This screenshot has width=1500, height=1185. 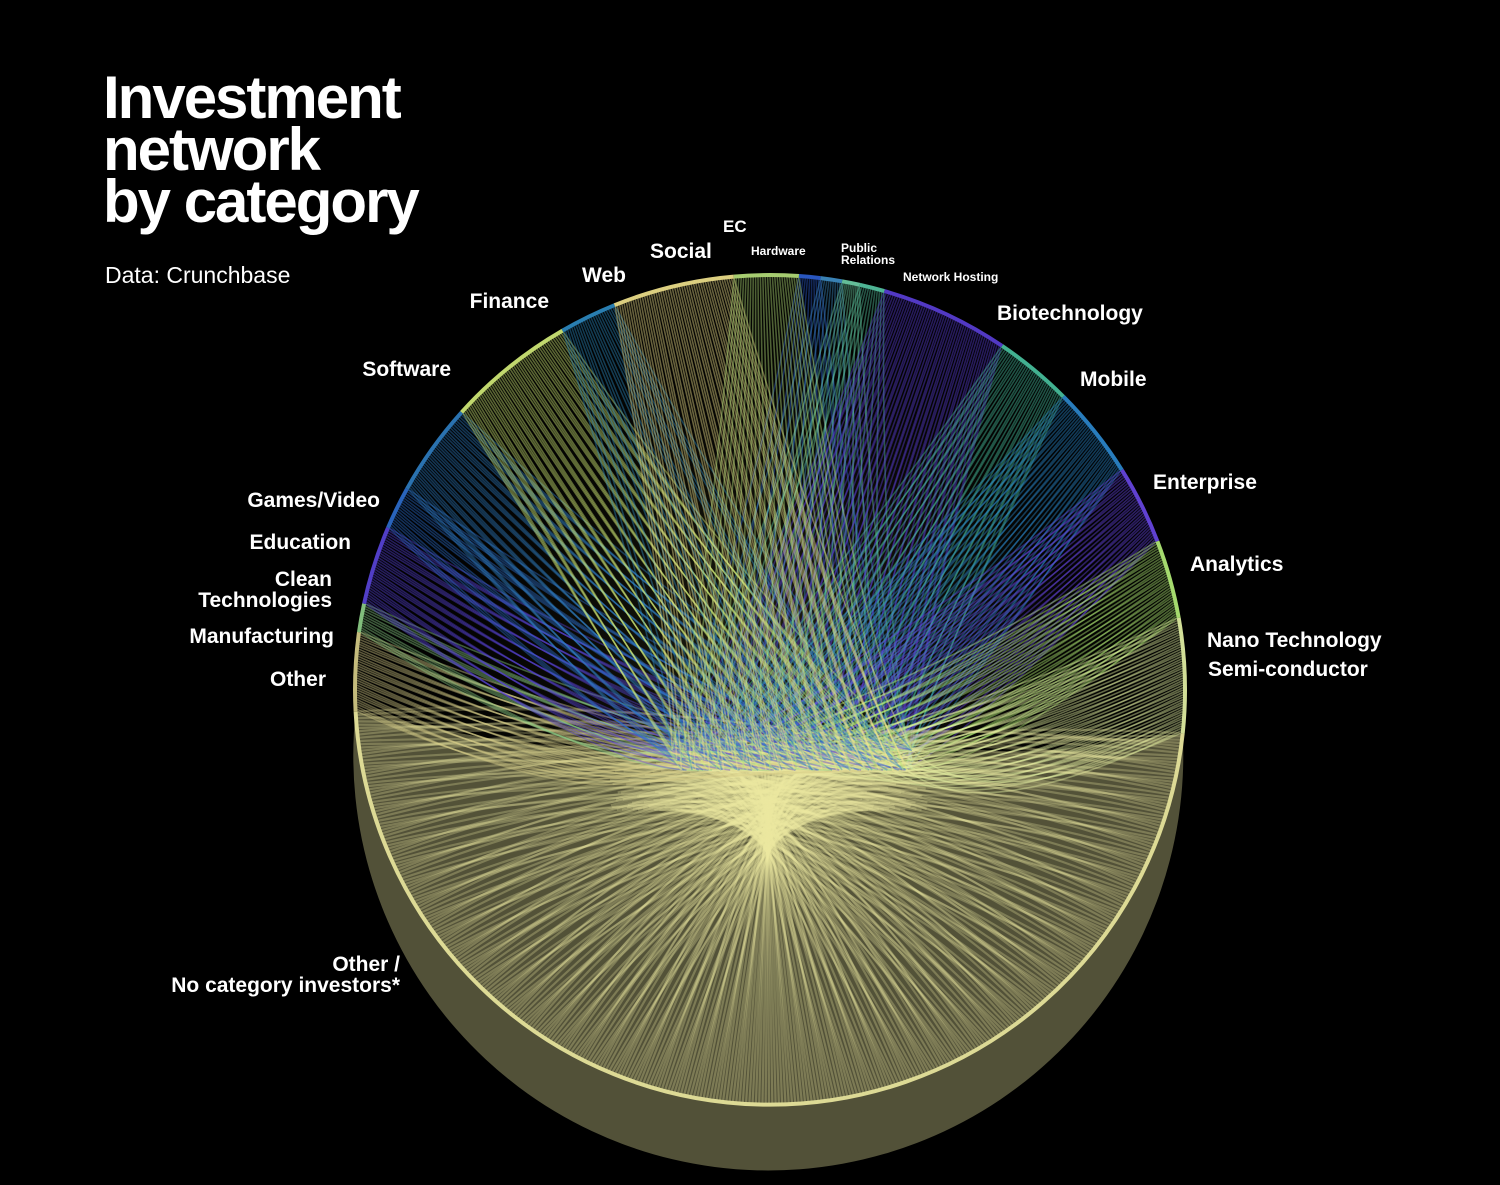 I want to click on label-finance: Finance, so click(x=509, y=301).